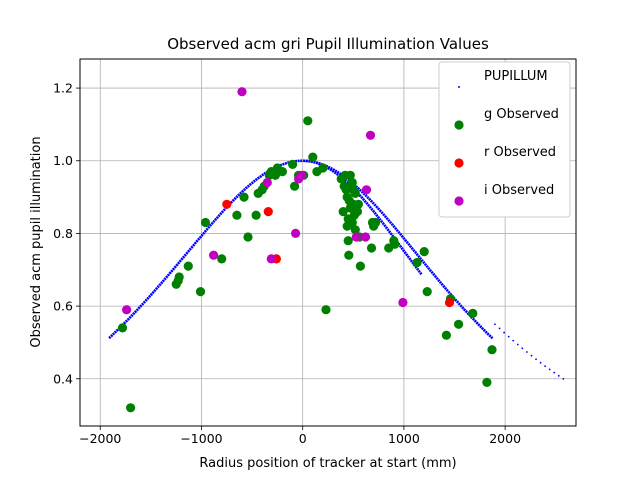 The height and width of the screenshot is (480, 640). I want to click on y-tick-label: 0.8, so click(63, 233).